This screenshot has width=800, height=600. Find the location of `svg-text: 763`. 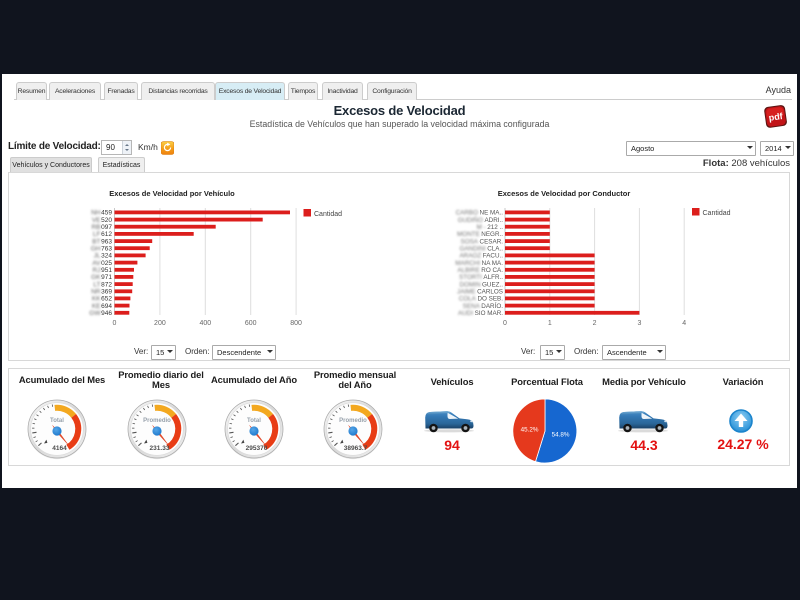

svg-text: 763 is located at coordinates (106, 249).